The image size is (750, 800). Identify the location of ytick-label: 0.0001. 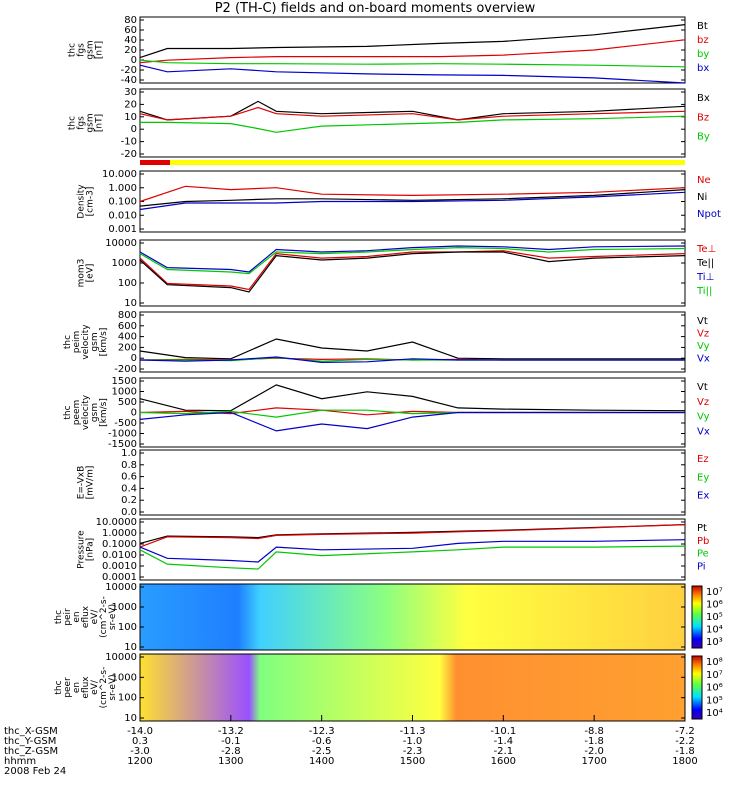
(119, 577).